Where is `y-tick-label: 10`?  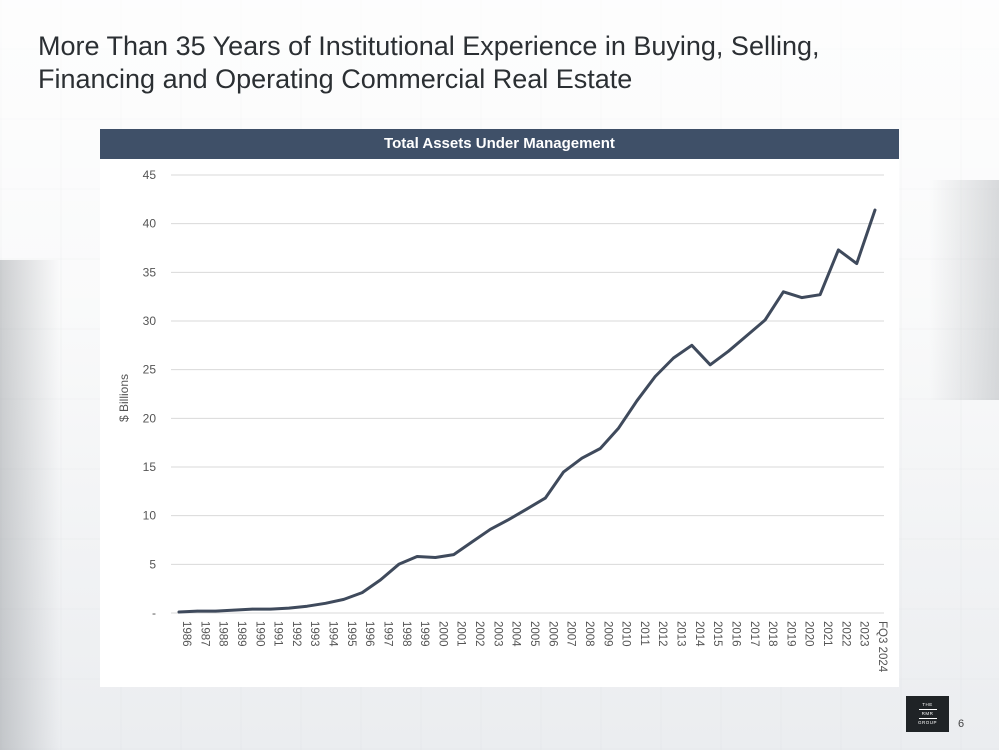 y-tick-label: 10 is located at coordinates (150, 516).